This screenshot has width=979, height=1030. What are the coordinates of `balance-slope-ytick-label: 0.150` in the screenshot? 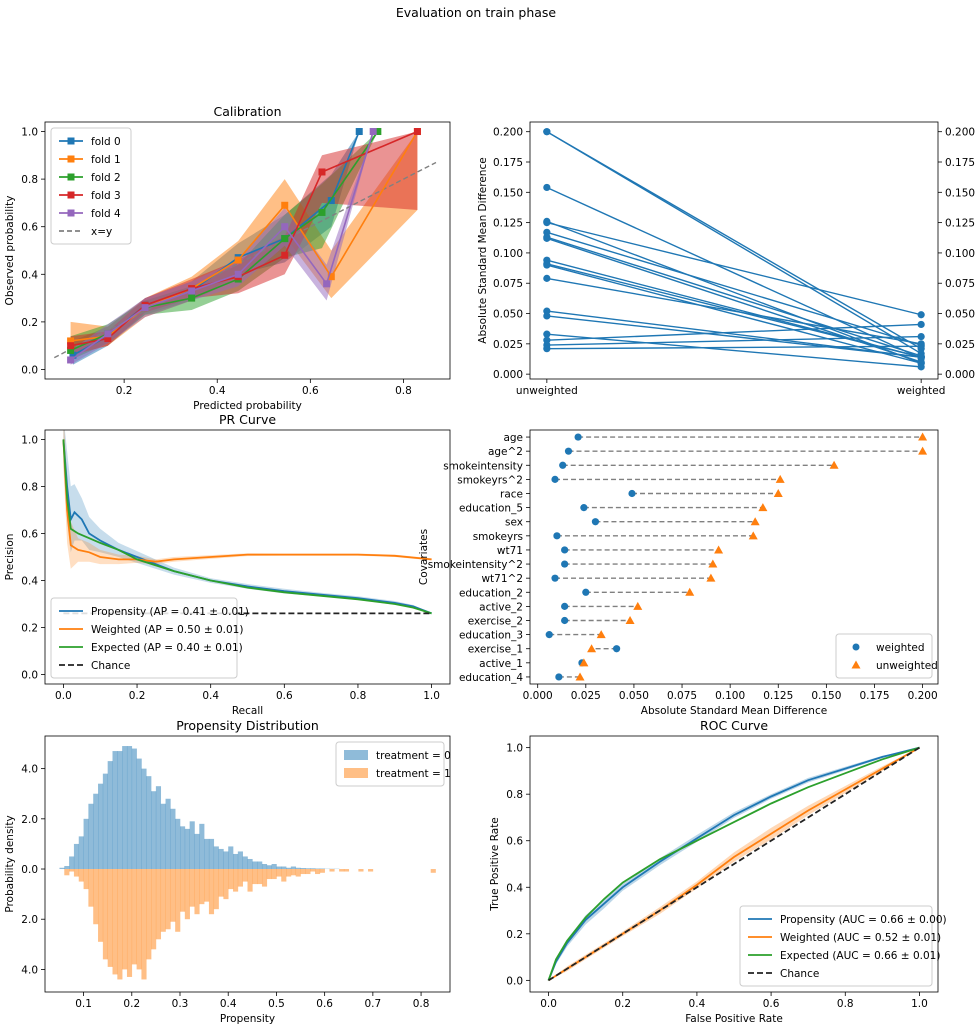 It's located at (508, 193).